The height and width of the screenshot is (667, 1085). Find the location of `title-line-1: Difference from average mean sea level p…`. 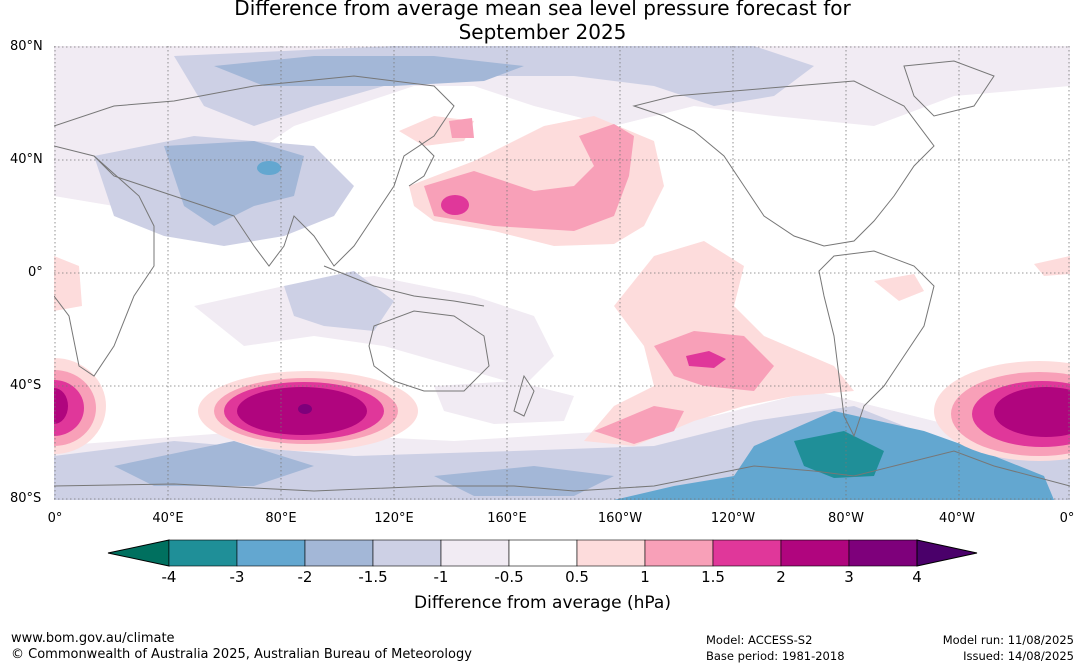

title-line-1: Difference from average mean sea level p… is located at coordinates (542, 10).